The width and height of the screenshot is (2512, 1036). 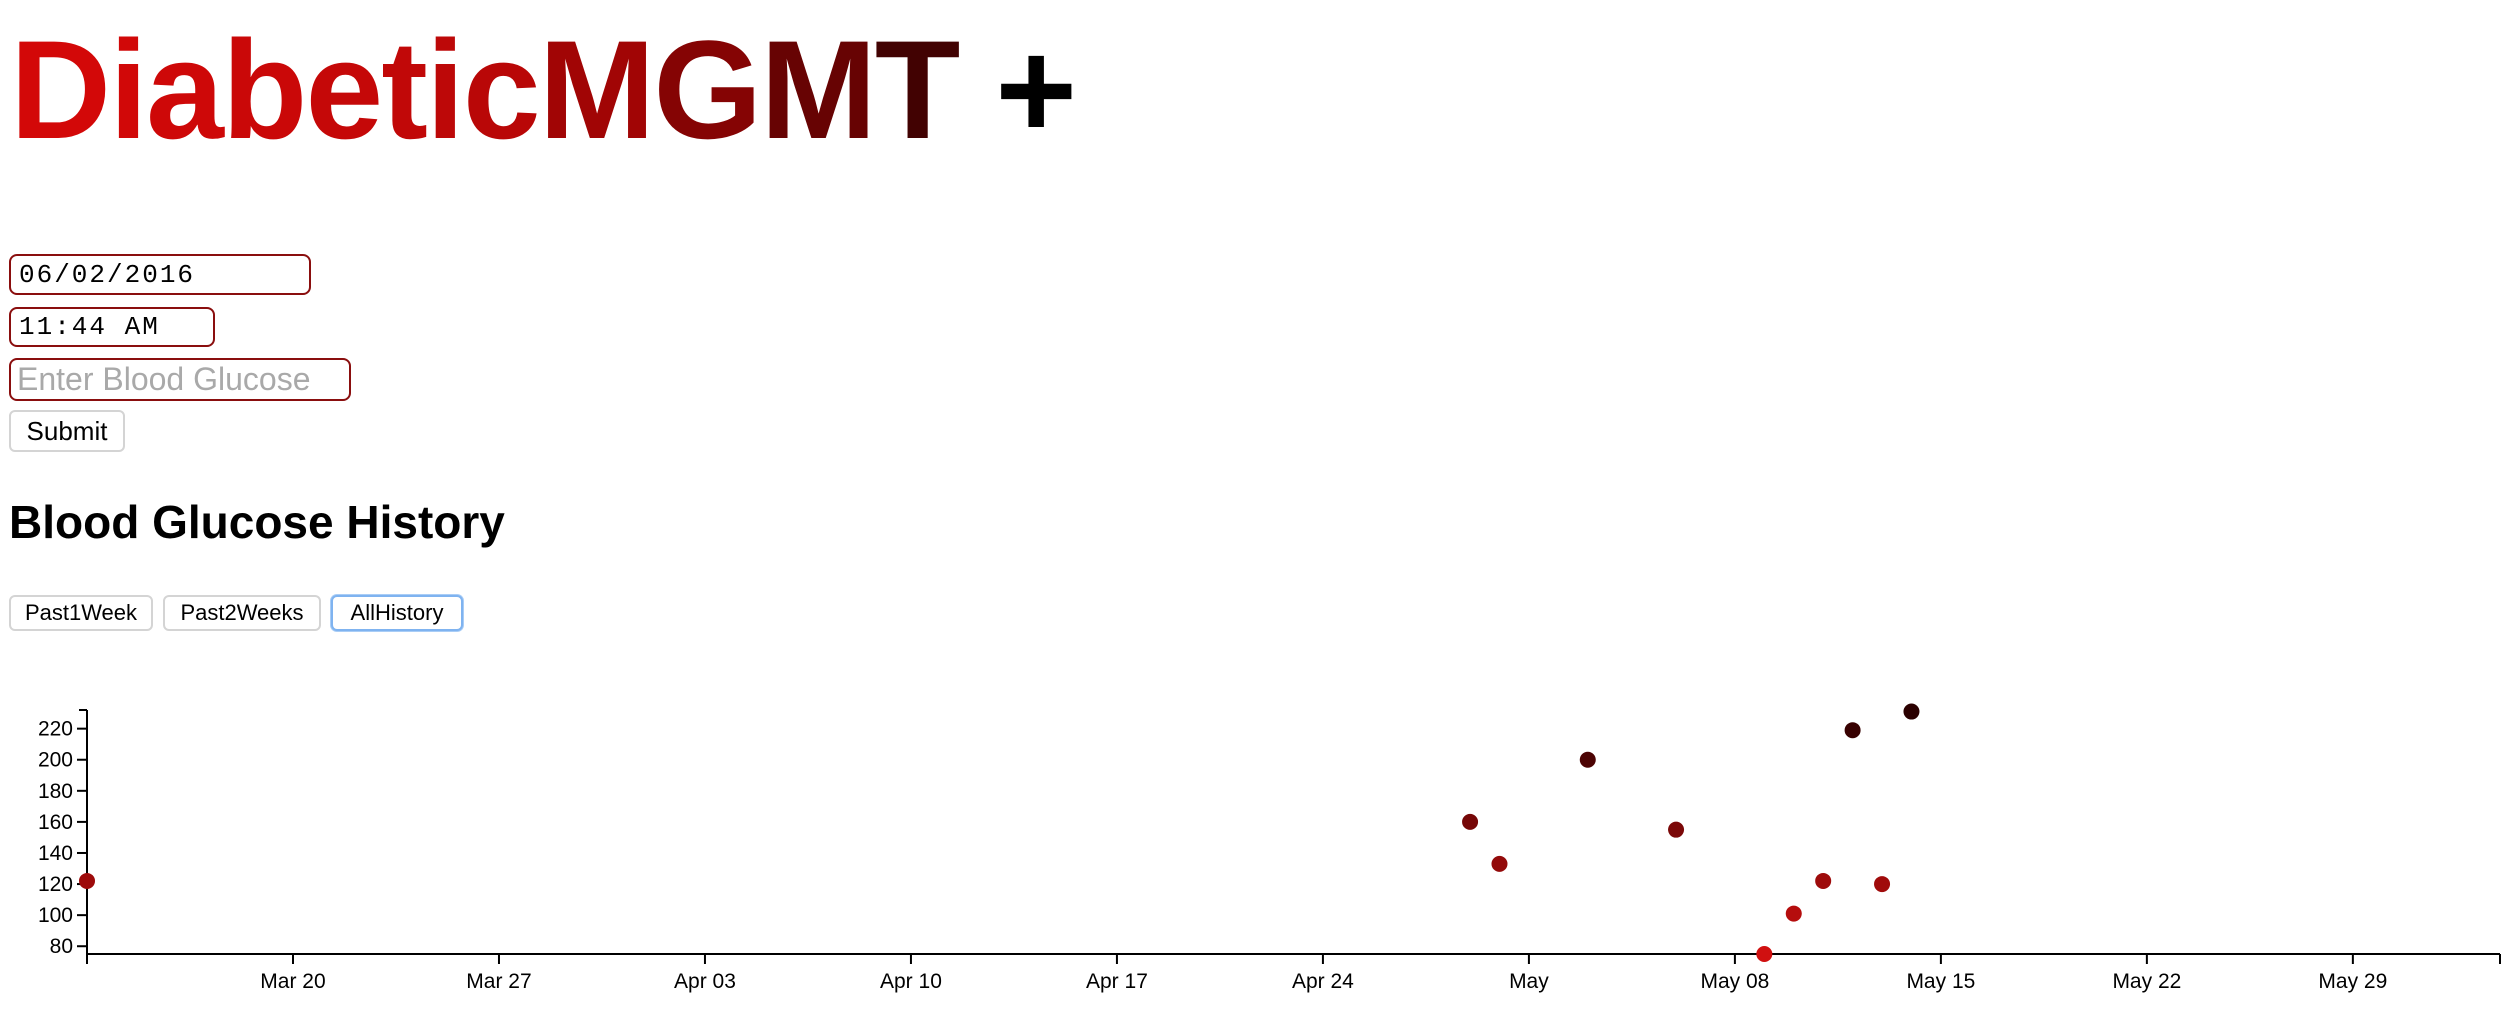 I want to click on app-title: DiabeticMGMT +, so click(x=543, y=90).